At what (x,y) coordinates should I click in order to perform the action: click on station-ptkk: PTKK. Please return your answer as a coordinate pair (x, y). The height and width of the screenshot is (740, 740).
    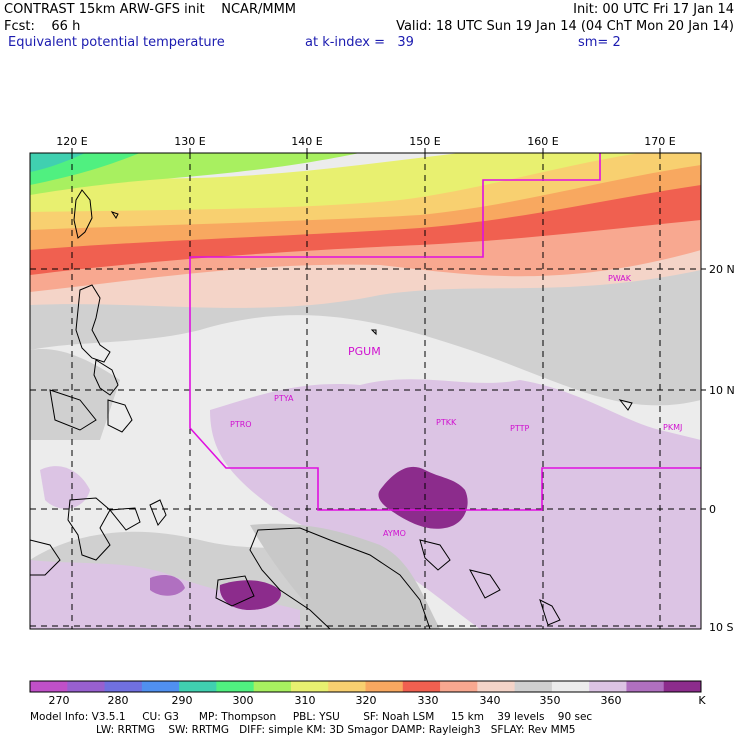
    Looking at the image, I should click on (446, 422).